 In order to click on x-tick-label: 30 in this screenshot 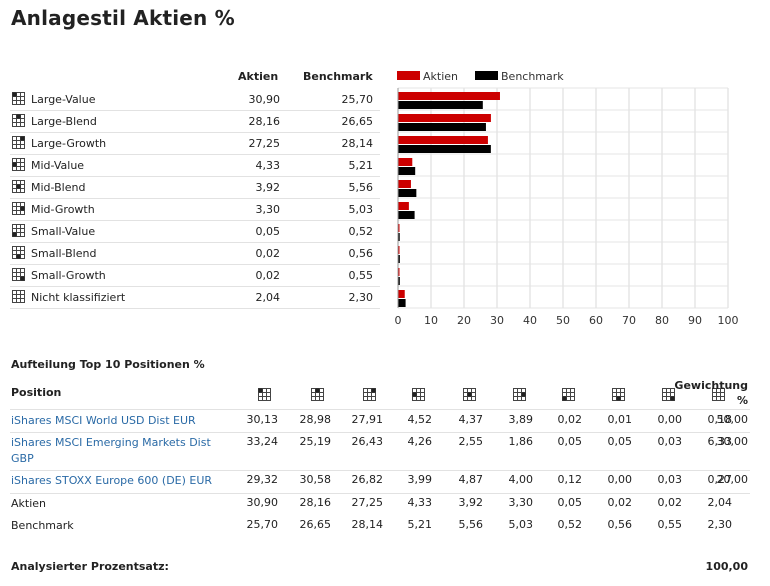, I will do `click(497, 320)`.